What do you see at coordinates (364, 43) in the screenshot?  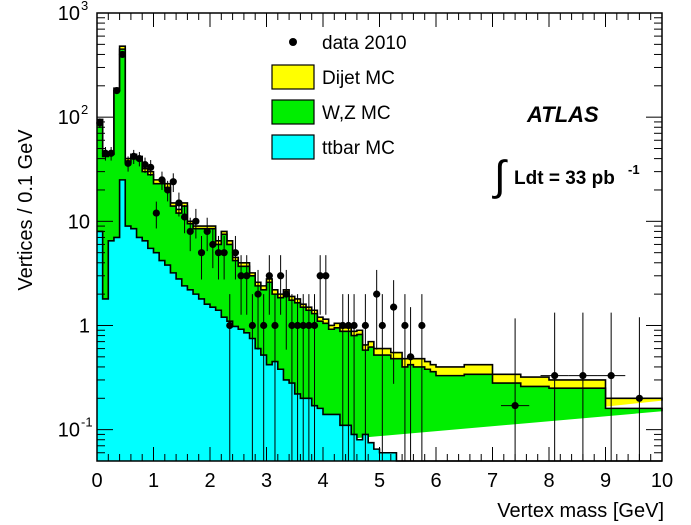 I see `legend-label: data 2010` at bounding box center [364, 43].